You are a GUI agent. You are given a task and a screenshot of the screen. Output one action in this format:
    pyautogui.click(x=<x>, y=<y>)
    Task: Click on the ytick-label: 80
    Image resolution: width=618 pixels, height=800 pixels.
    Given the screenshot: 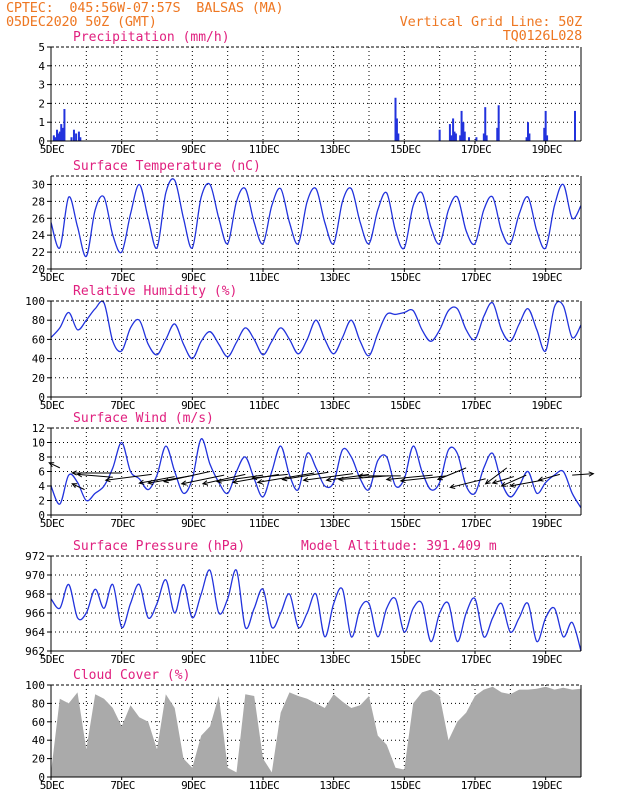 What is the action you would take?
    pyautogui.click(x=38, y=320)
    